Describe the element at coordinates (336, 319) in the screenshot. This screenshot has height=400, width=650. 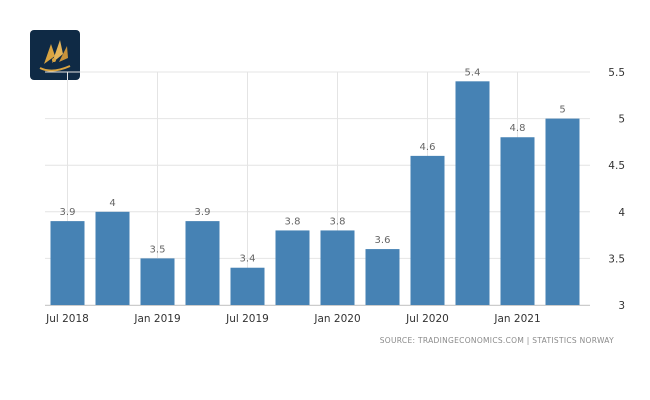
I see `x-tick-label: Jan 2020` at that location.